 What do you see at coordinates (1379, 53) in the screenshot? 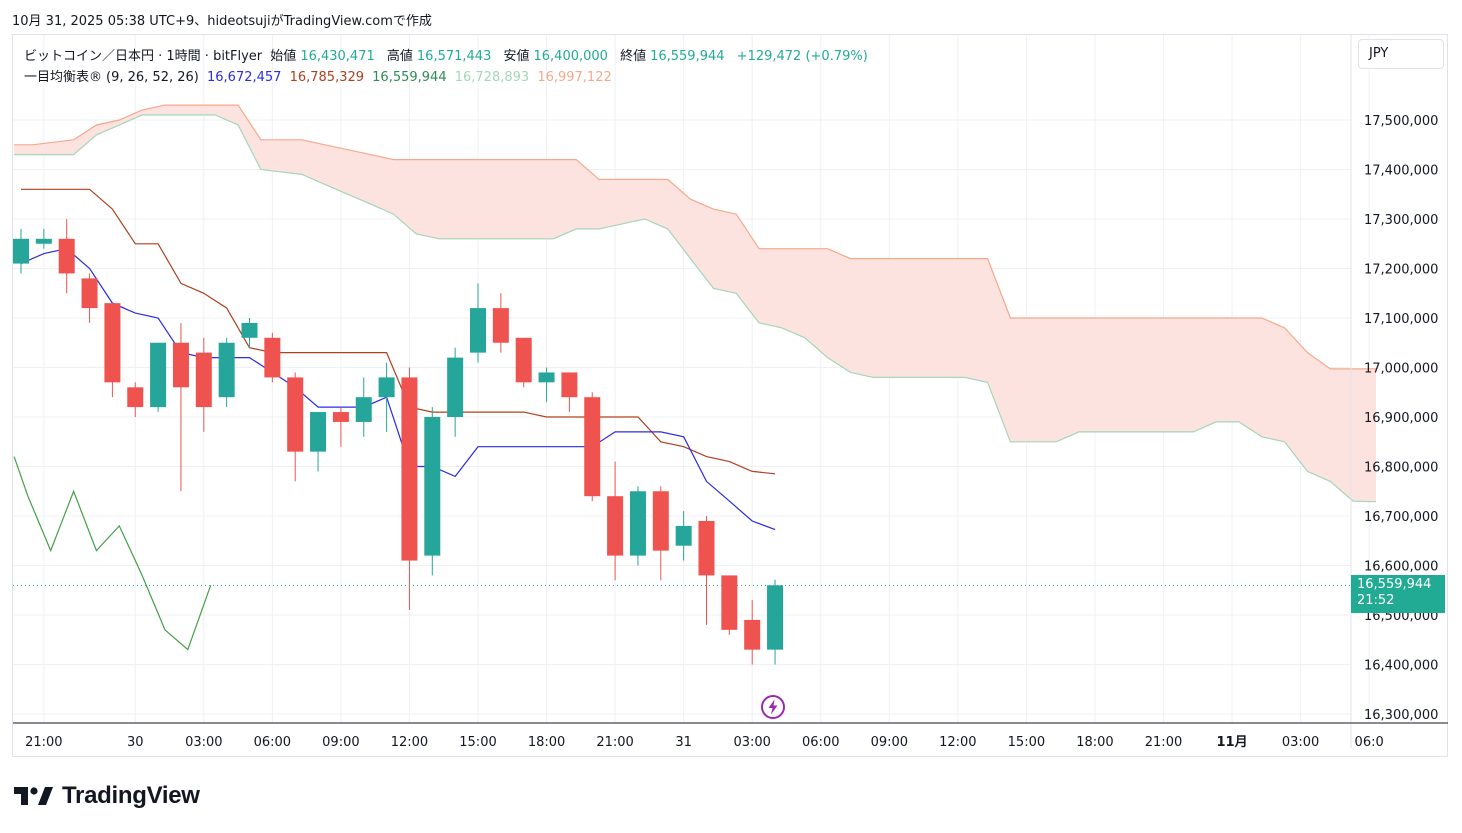
I see `currency-label: JPY` at bounding box center [1379, 53].